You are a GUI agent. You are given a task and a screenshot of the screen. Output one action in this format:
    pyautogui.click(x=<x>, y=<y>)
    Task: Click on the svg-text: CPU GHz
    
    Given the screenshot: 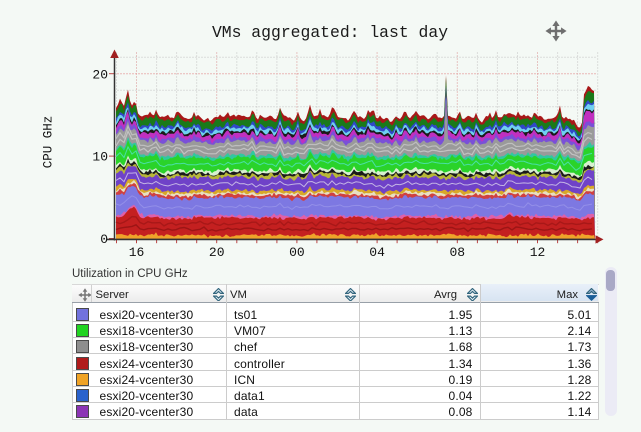 What is the action you would take?
    pyautogui.click(x=49, y=142)
    